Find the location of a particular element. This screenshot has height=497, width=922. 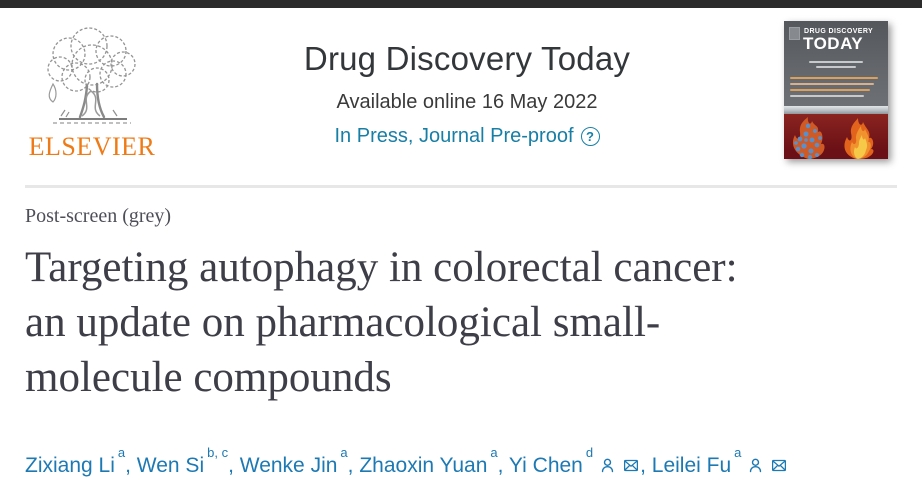

article-status-row: In Press, Journal Pre-proof ? is located at coordinates (467, 136).